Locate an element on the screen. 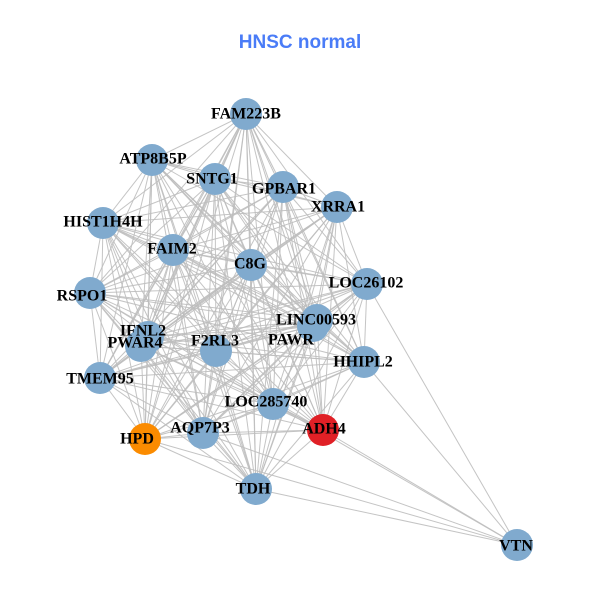 Image resolution: width=600 pixels, height=600 pixels. node-label-C8G: C8G is located at coordinates (250, 264).